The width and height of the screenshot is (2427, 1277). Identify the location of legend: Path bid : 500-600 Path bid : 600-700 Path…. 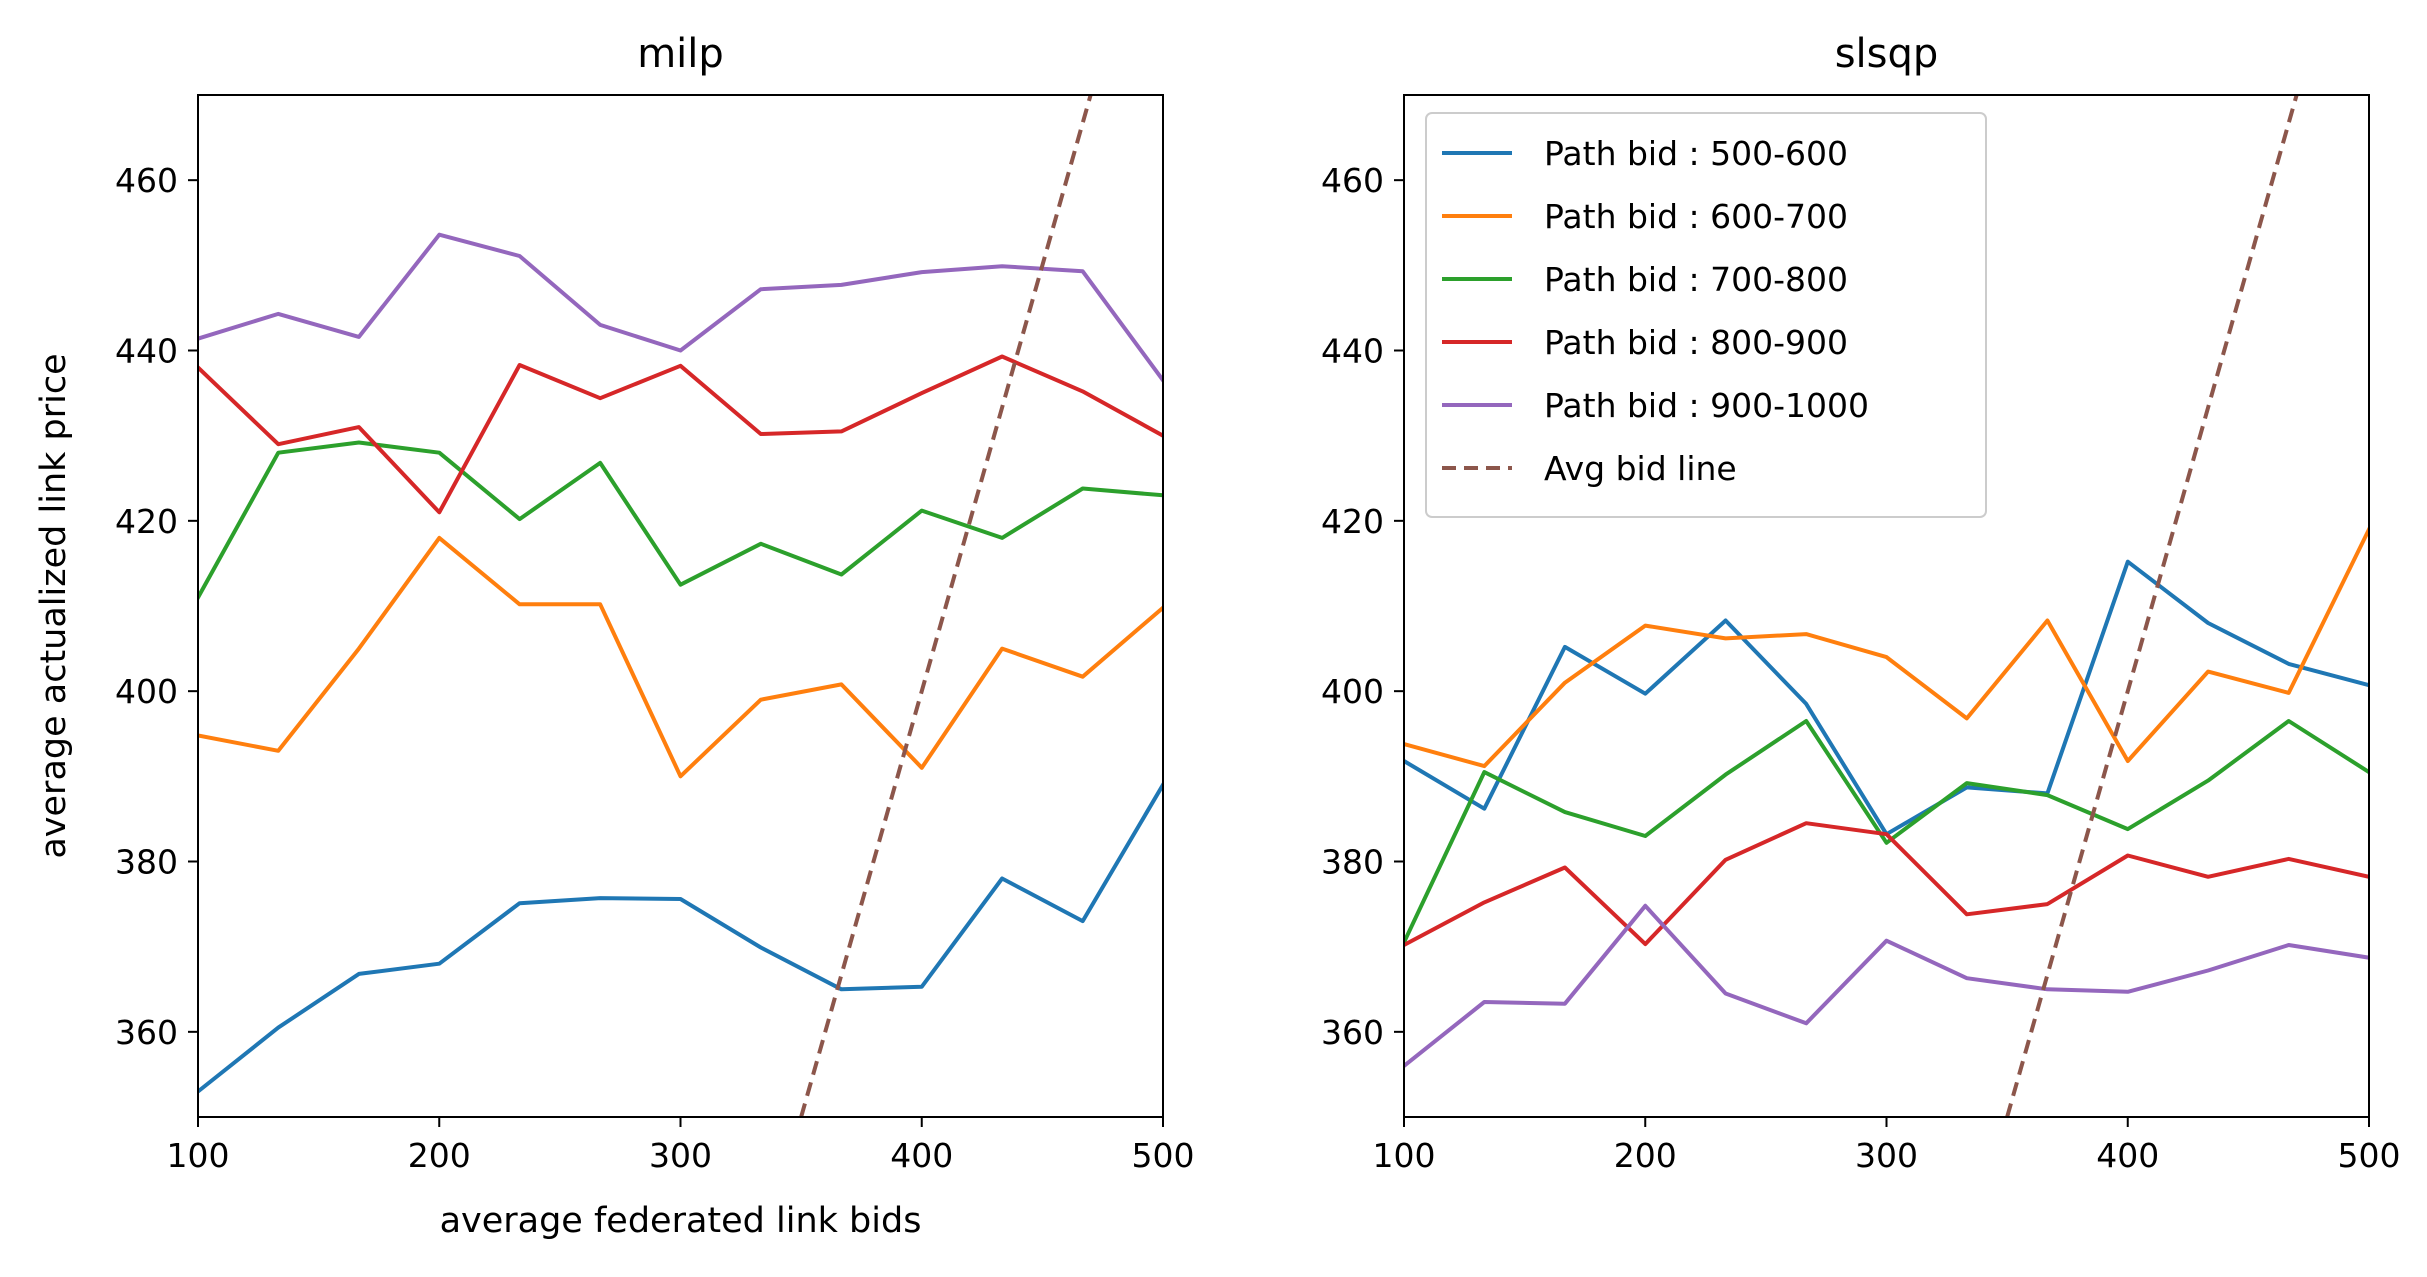
(1706, 315).